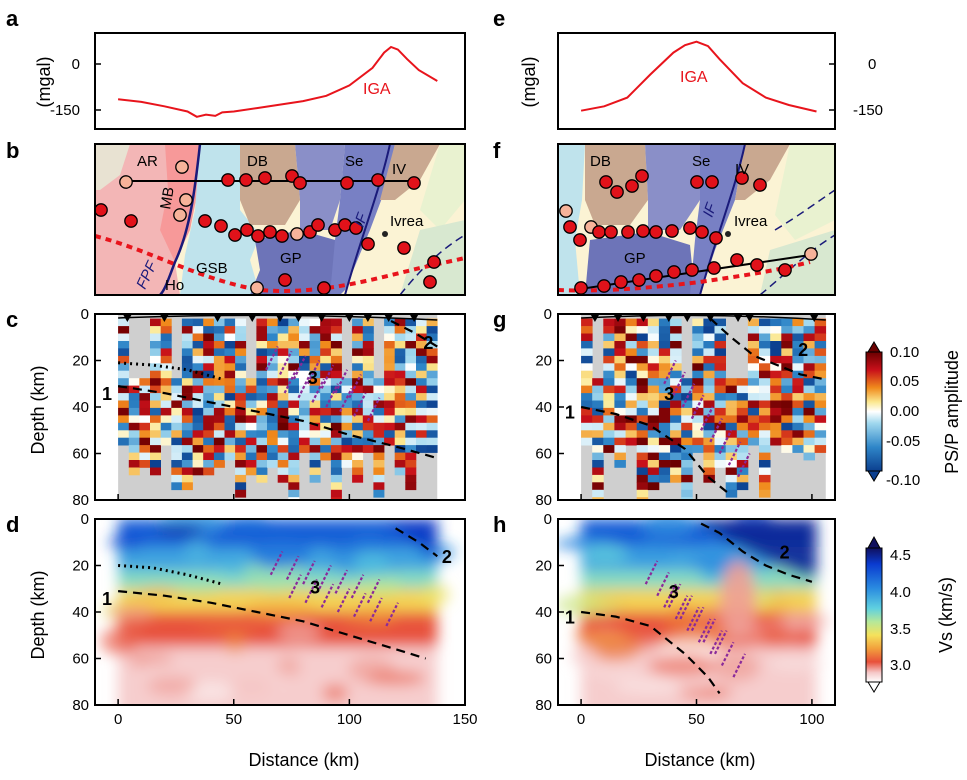  Describe the element at coordinates (543, 500) in the screenshot. I see `ytick-label-g-4: 80` at that location.